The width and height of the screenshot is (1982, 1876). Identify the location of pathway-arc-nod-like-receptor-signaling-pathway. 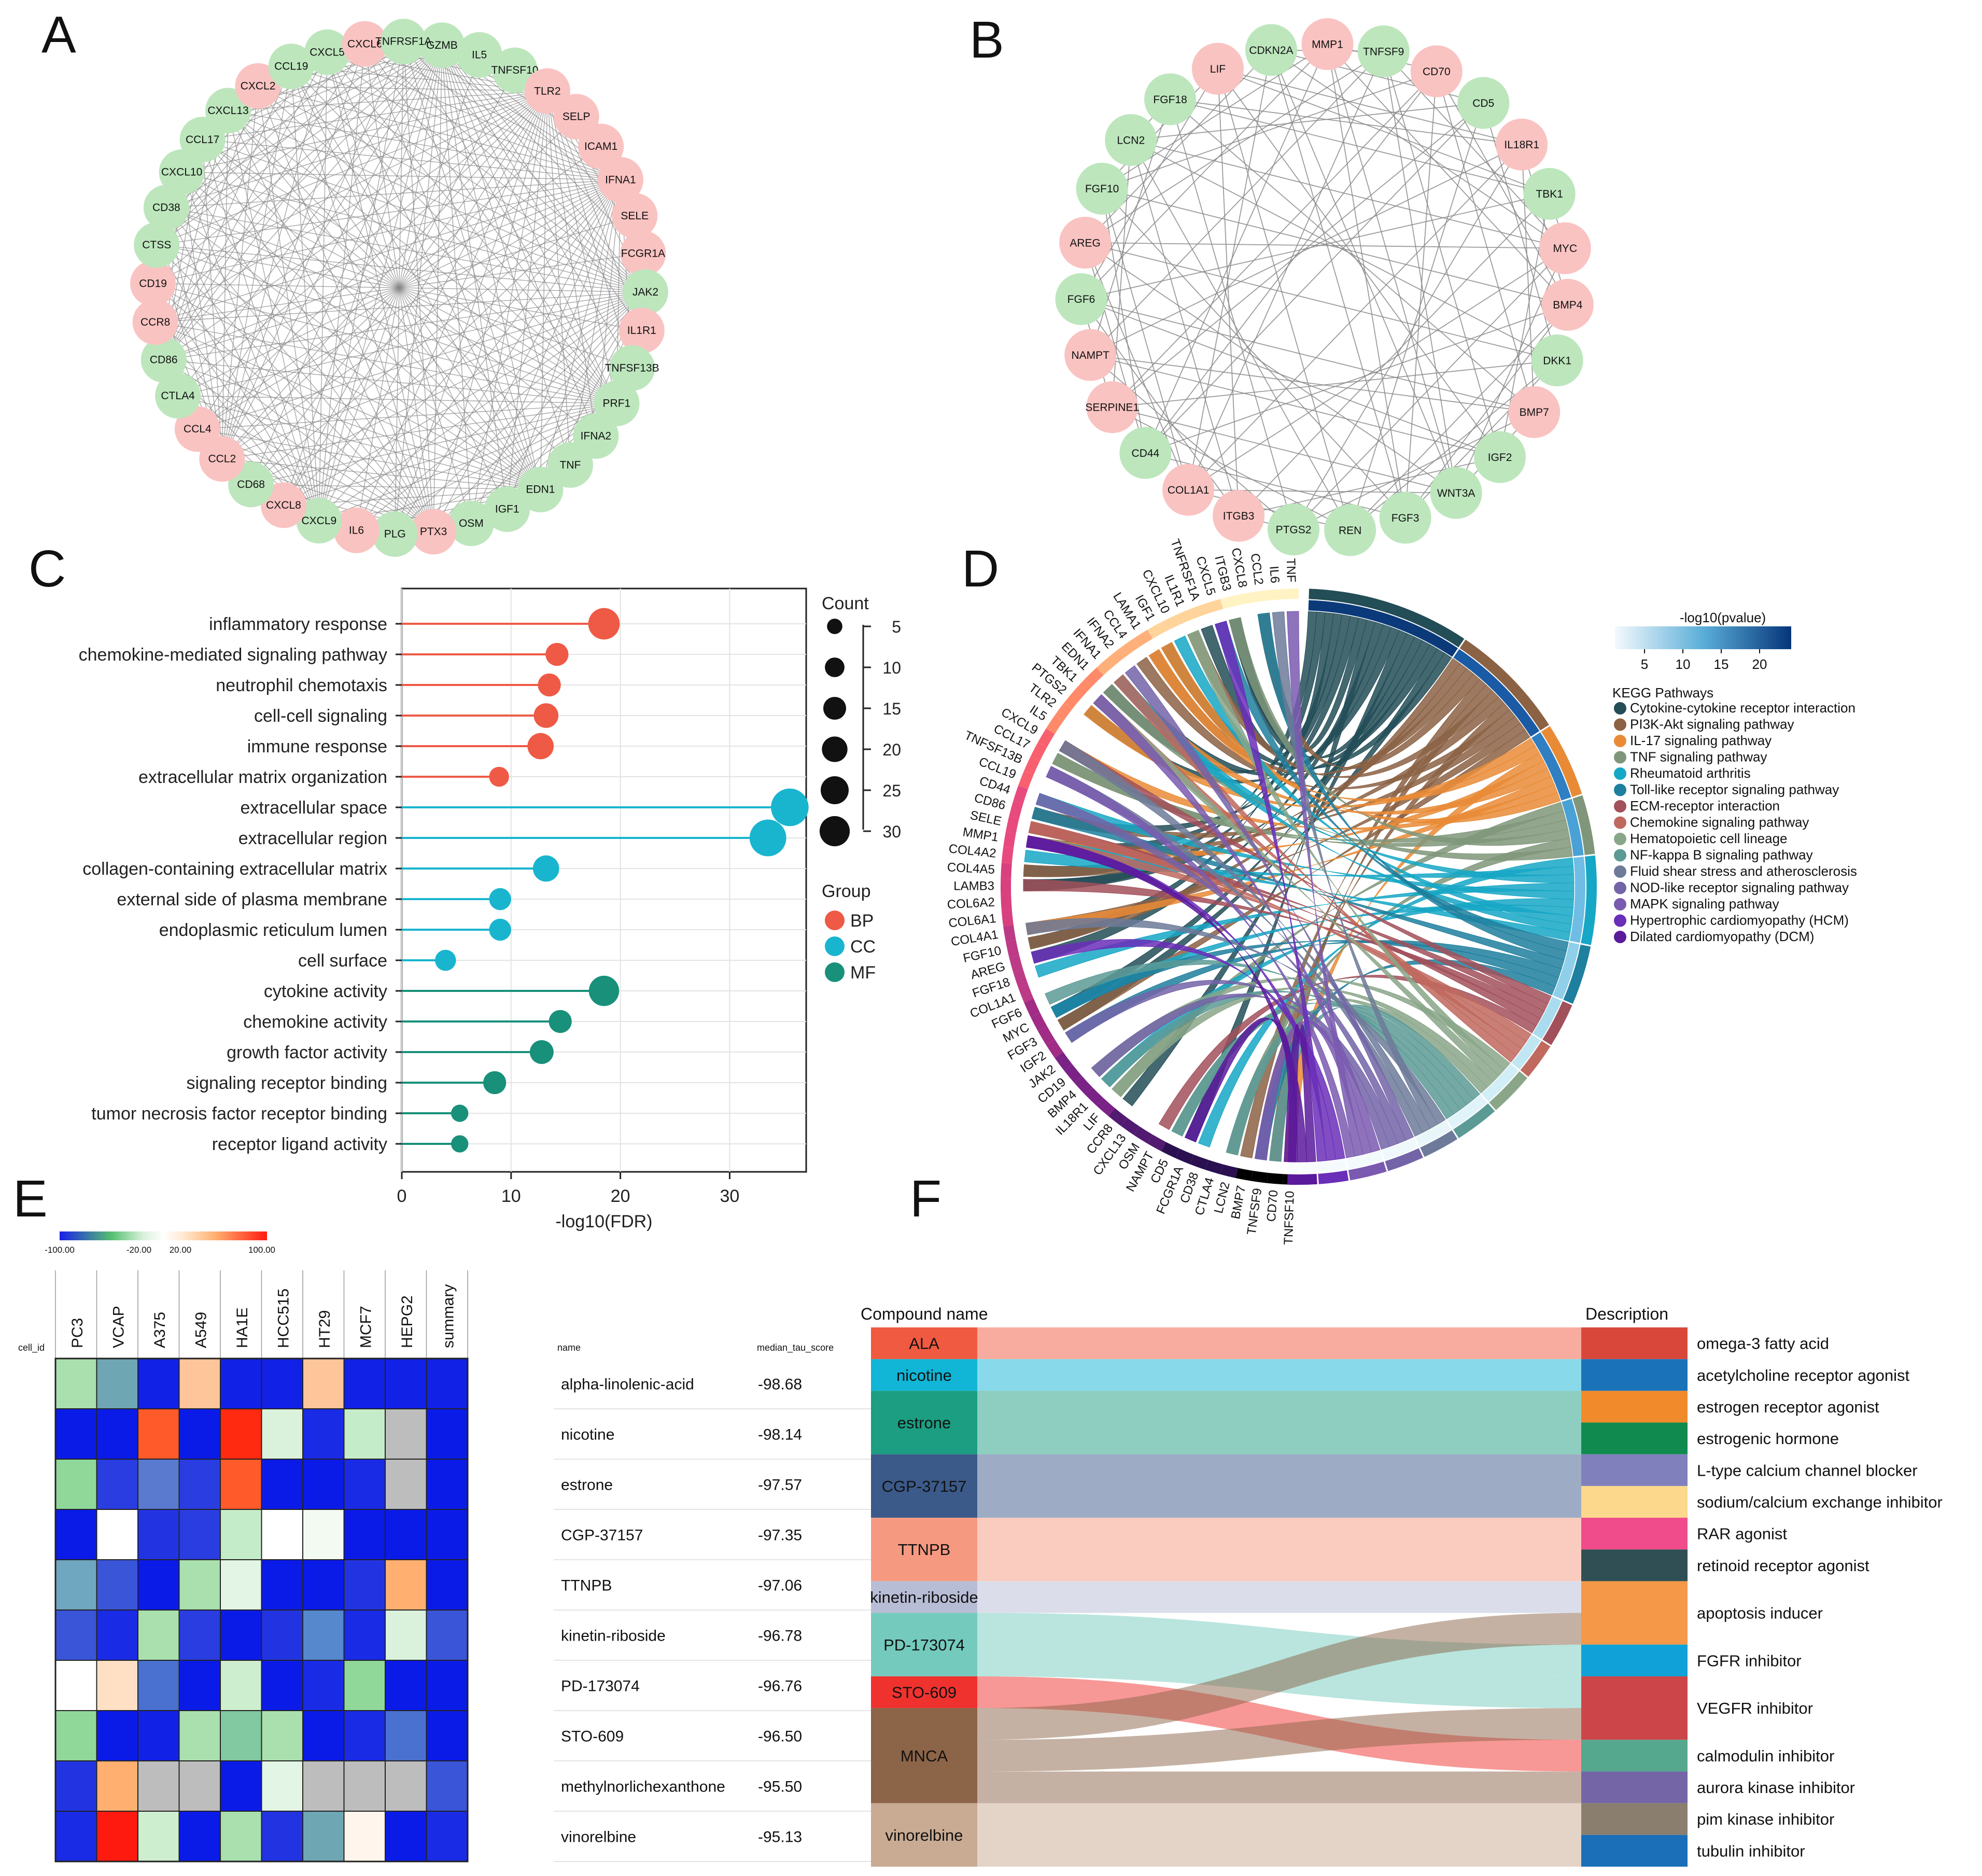
(1404, 1159).